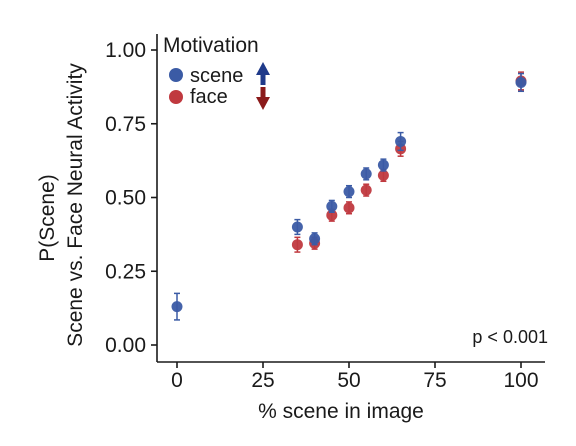  What do you see at coordinates (520, 380) in the screenshot?
I see `x-tick-label: 100` at bounding box center [520, 380].